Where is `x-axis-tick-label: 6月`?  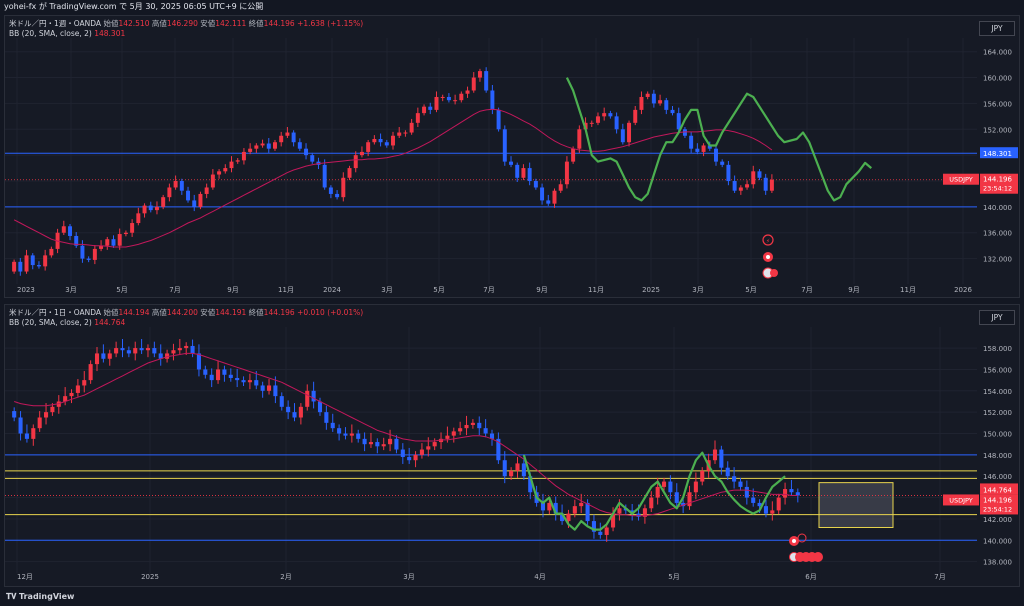 x-axis-tick-label: 6月 is located at coordinates (810, 577).